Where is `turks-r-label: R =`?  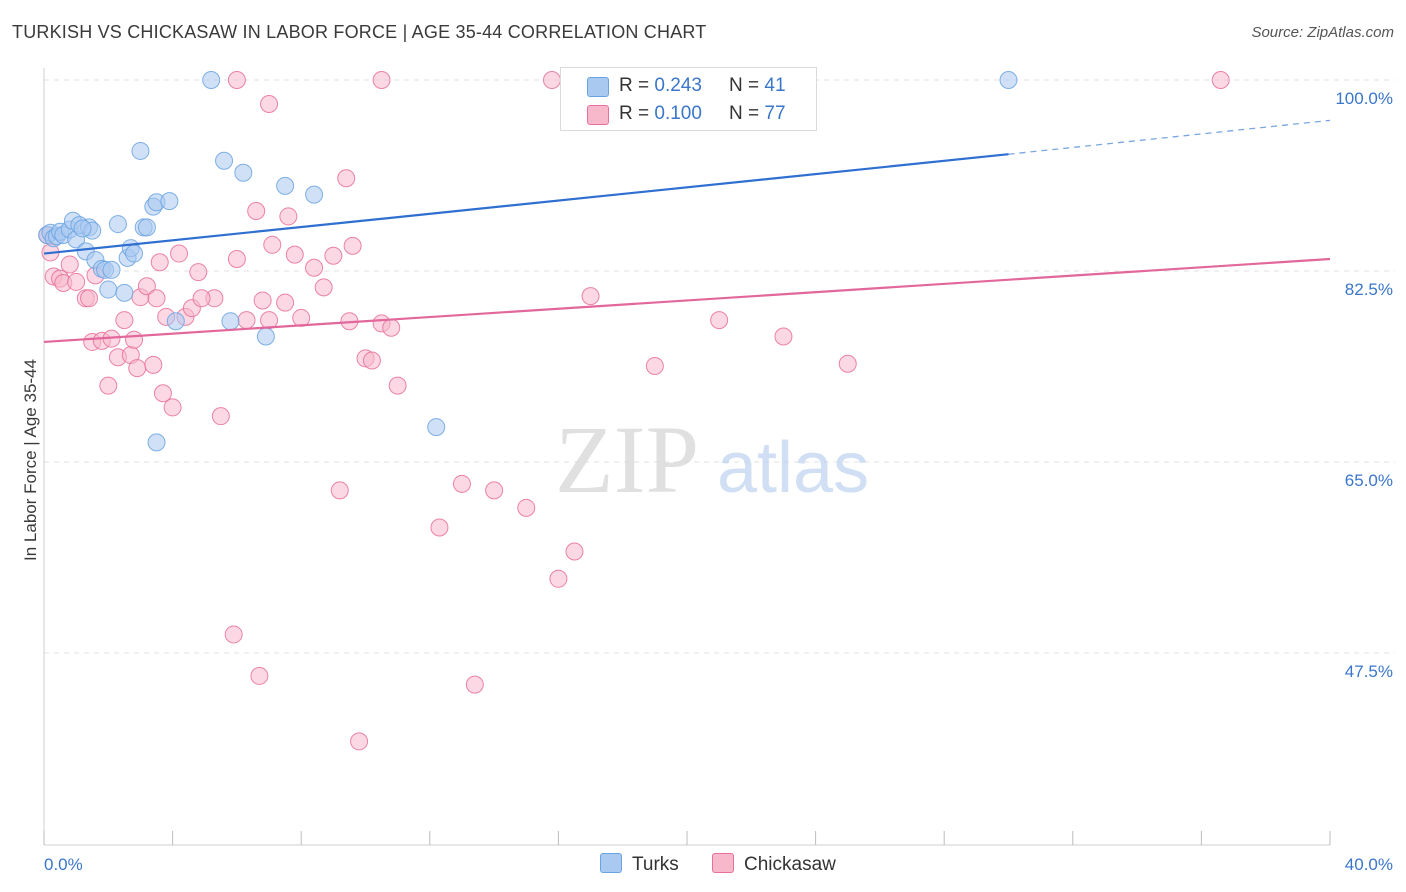 turks-r-label: R = is located at coordinates (637, 85).